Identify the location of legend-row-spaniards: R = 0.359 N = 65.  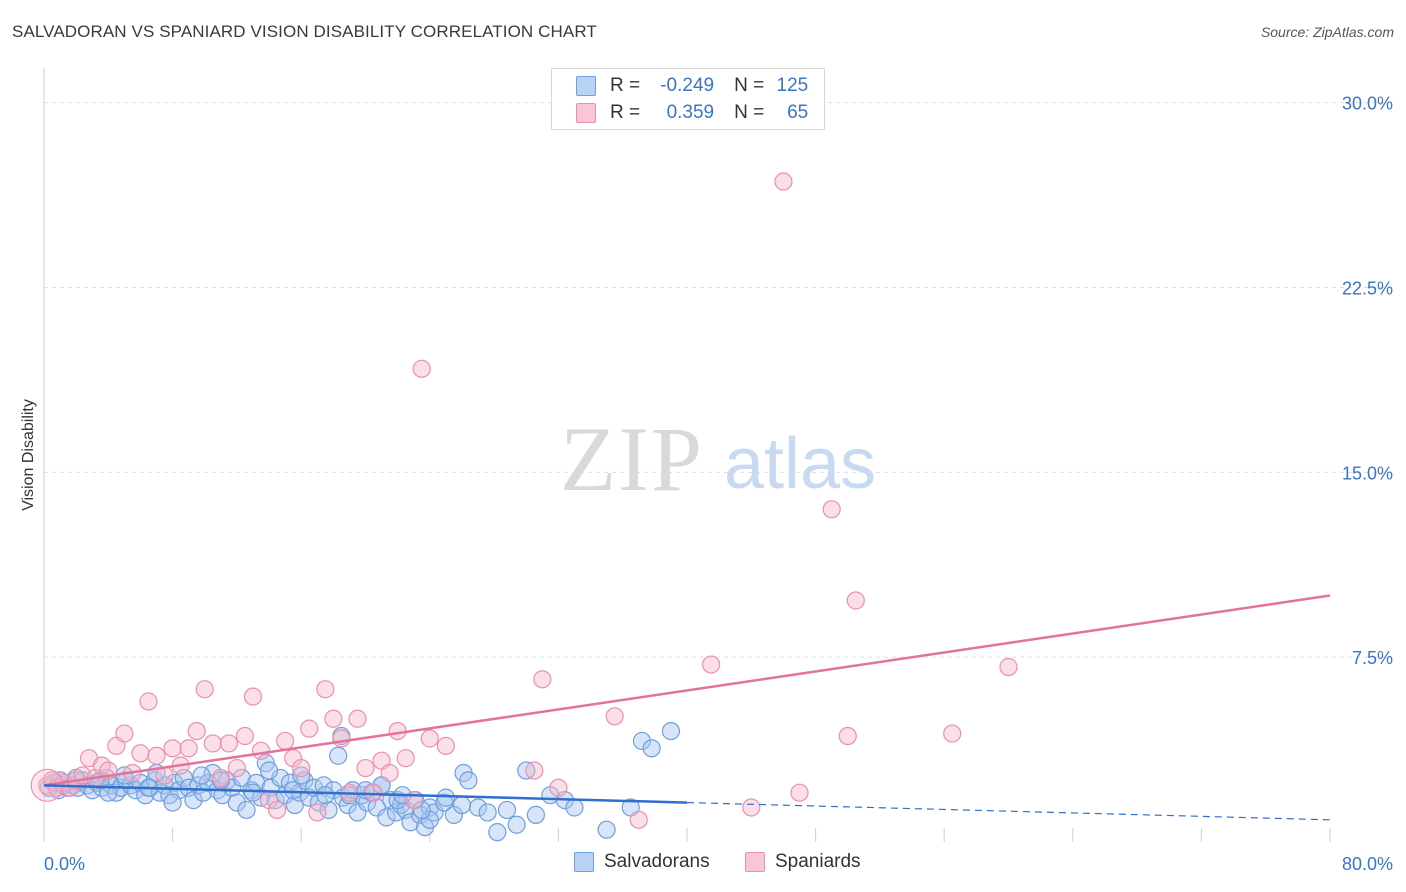
(692, 113).